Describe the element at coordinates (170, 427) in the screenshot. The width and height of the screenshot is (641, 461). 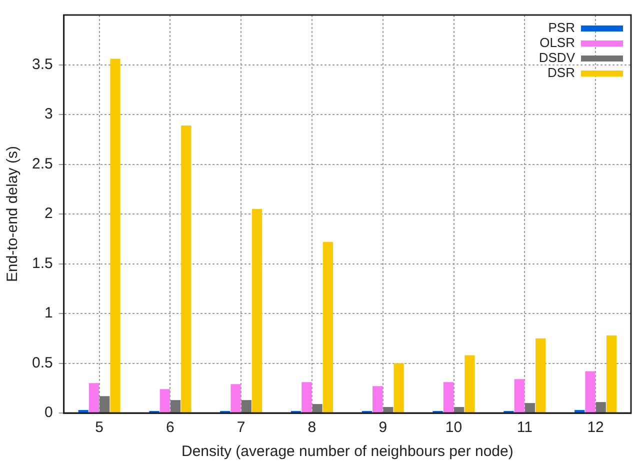
I see `x-tick-label: 6` at that location.